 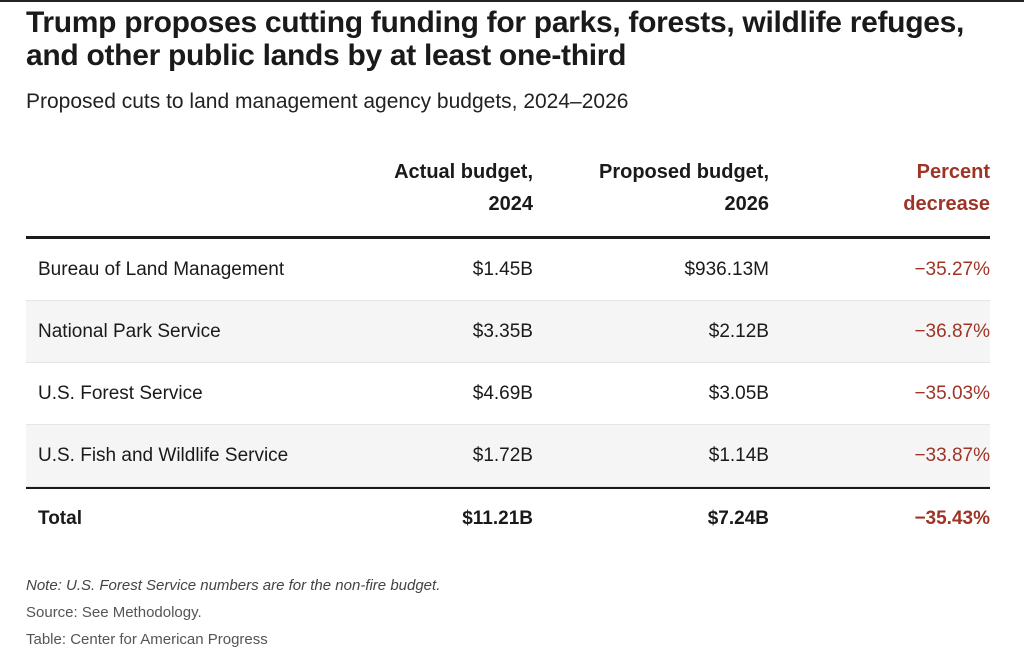 What do you see at coordinates (129, 331) in the screenshot?
I see `cell-agency: National Park Service` at bounding box center [129, 331].